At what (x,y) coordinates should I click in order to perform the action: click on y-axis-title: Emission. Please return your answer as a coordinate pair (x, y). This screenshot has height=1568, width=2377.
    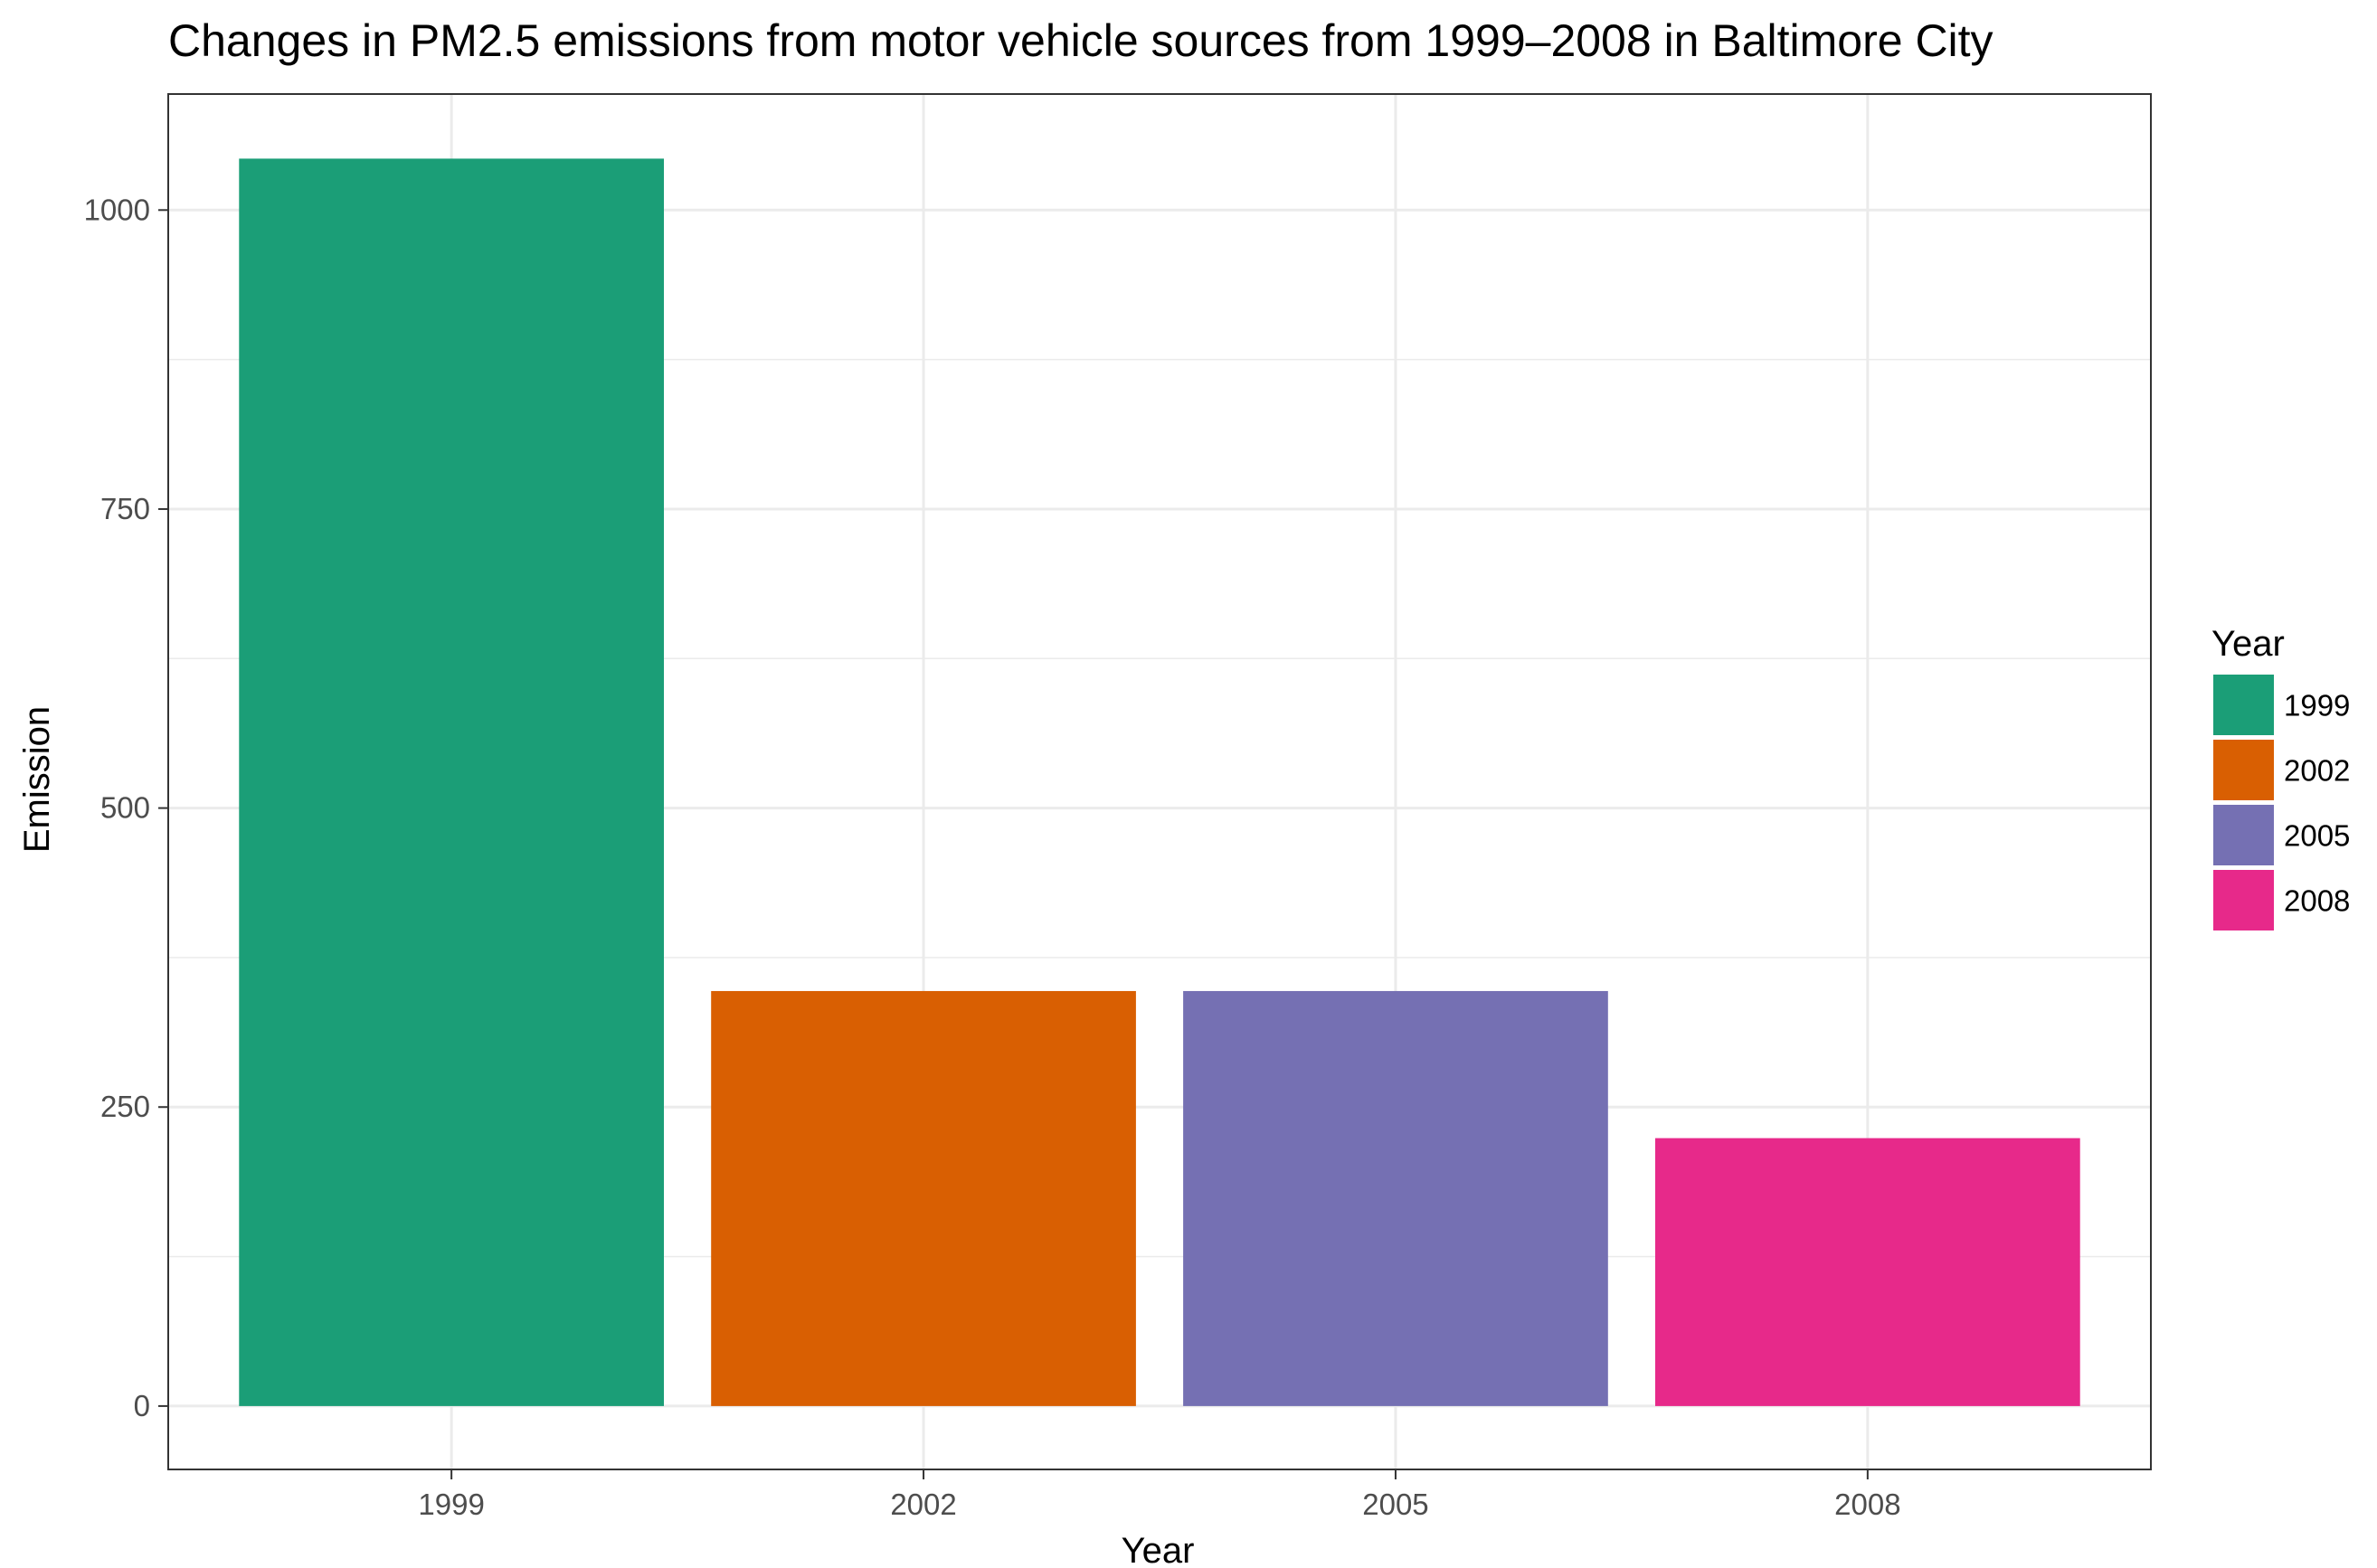
    Looking at the image, I should click on (37, 779).